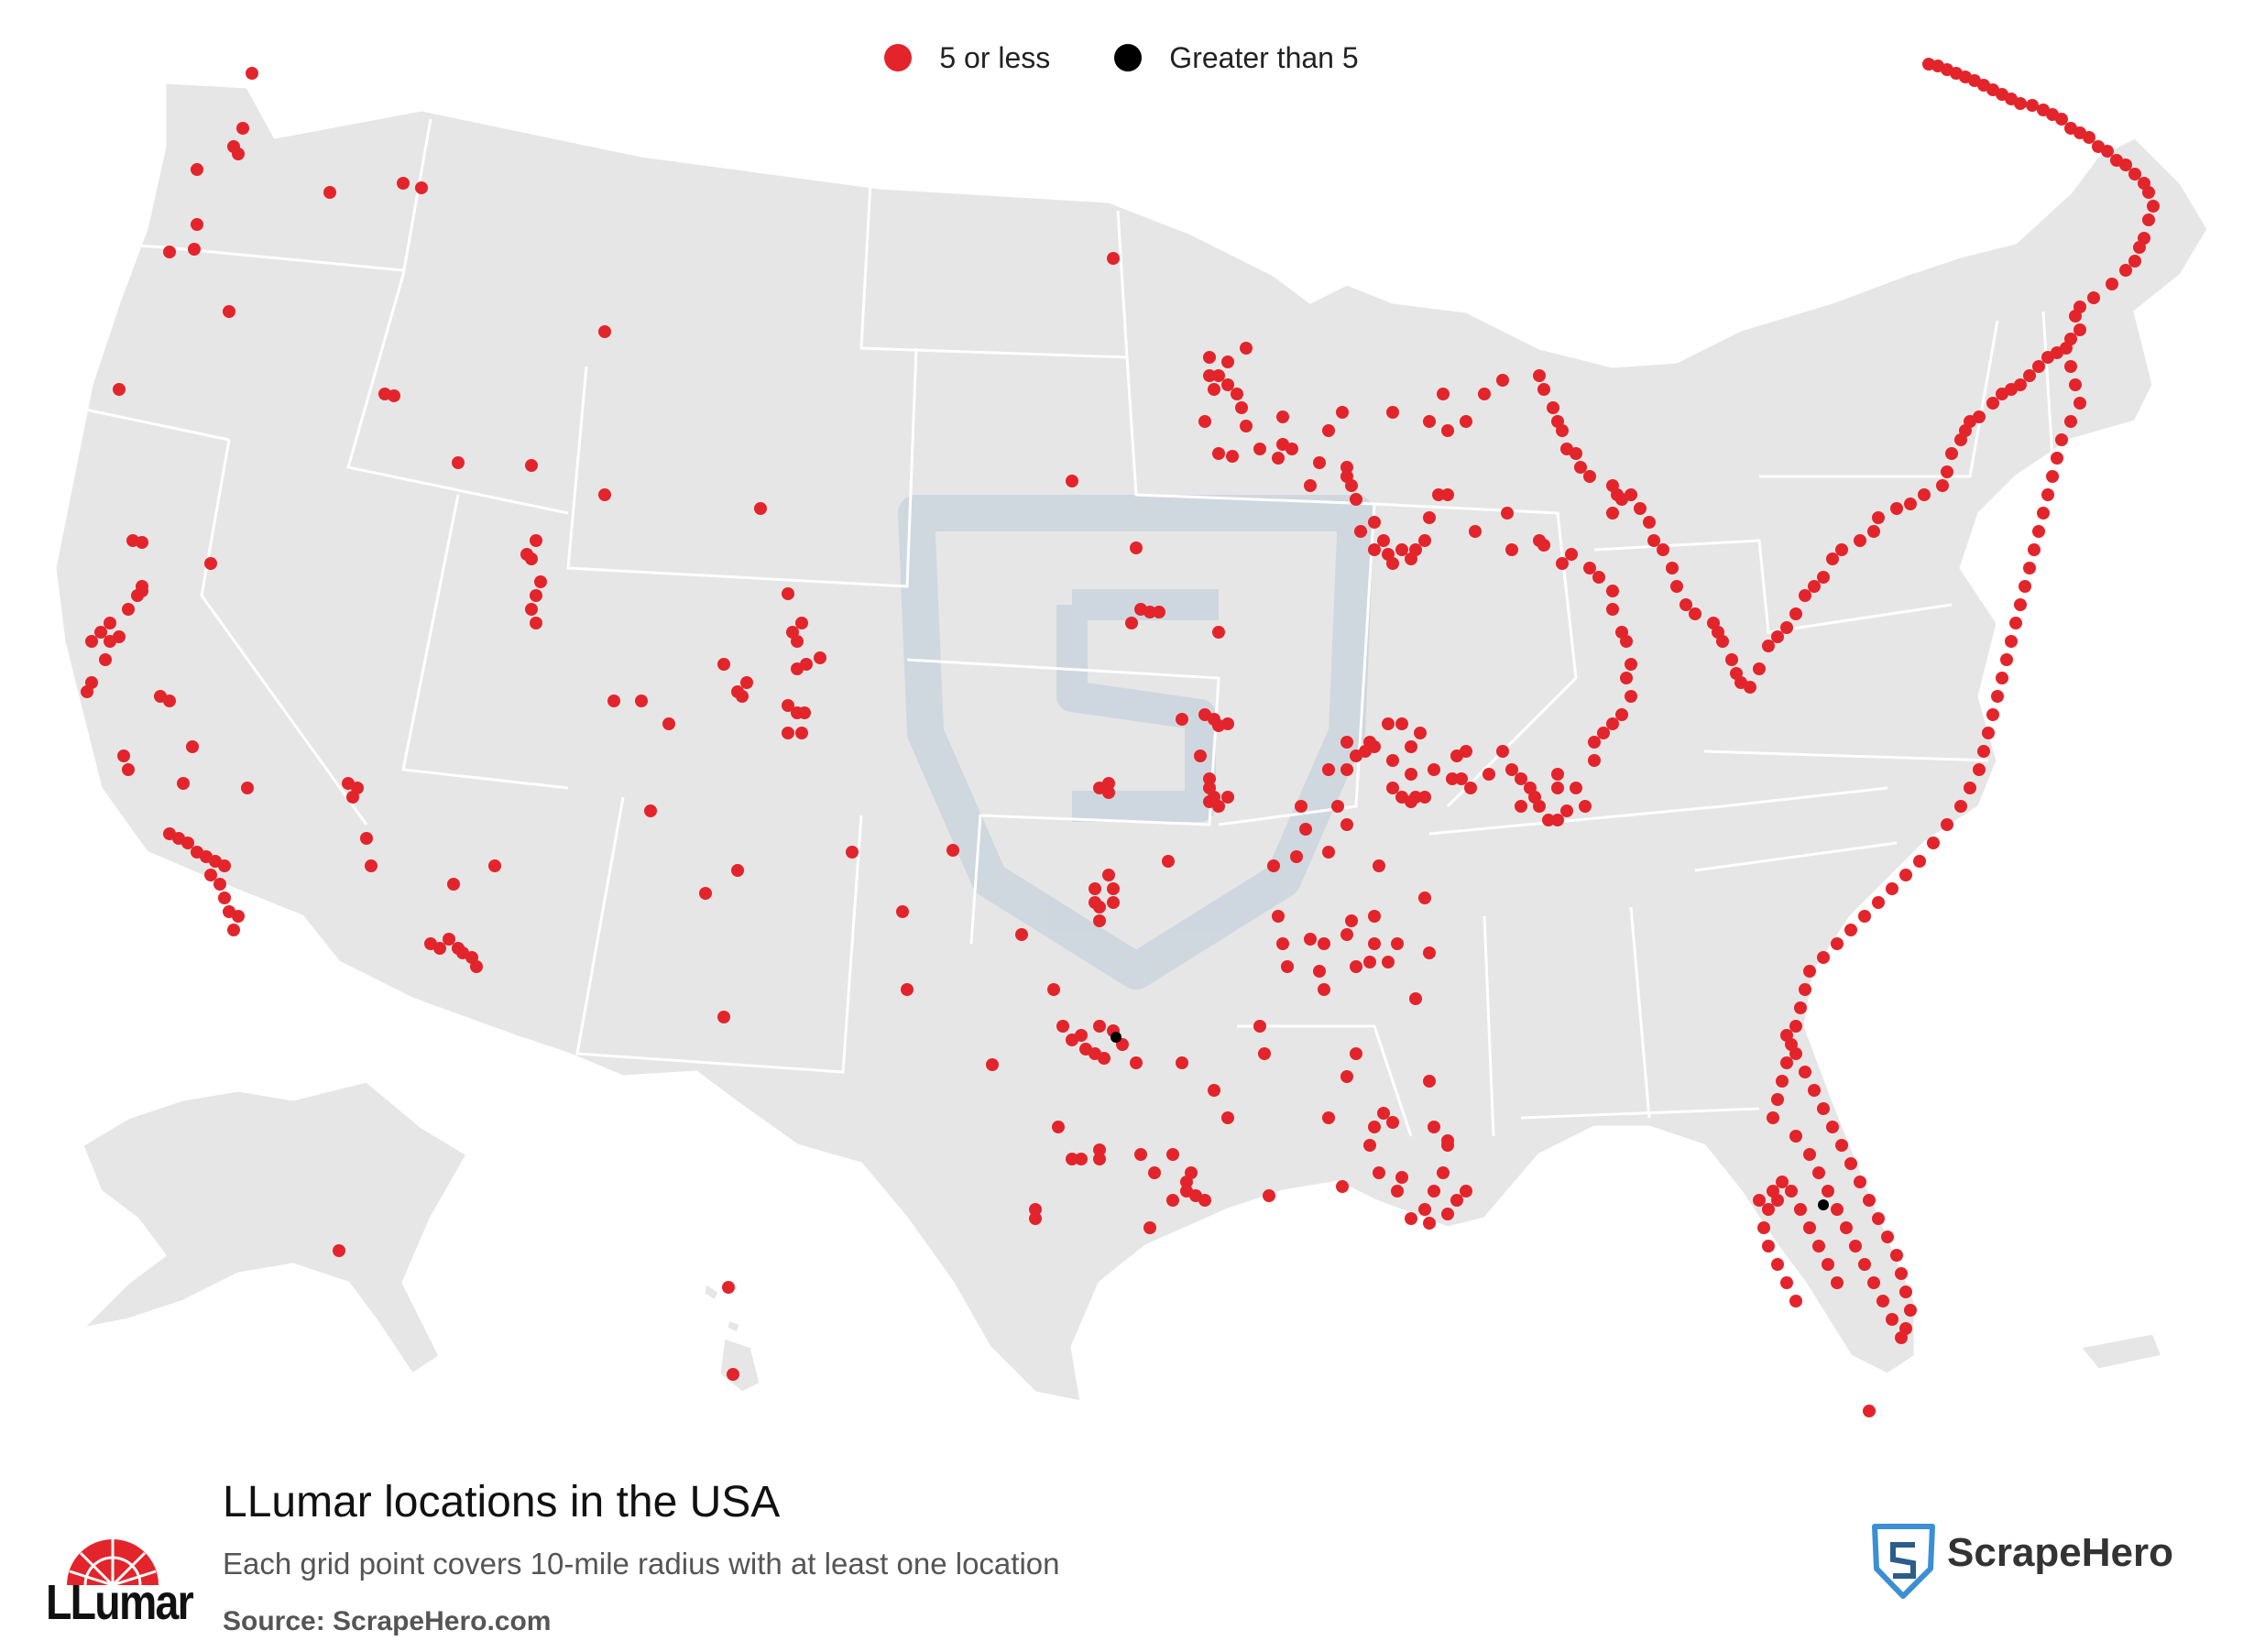  I want to click on page-title: LLumar locations in the USA, so click(502, 1502).